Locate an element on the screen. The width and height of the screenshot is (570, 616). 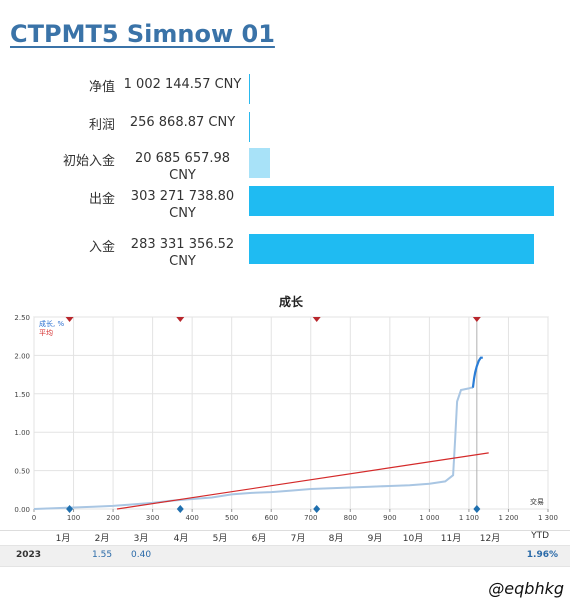
year-row-2023: 2023 1.55 0.40 1.96% is located at coordinates (285, 556).